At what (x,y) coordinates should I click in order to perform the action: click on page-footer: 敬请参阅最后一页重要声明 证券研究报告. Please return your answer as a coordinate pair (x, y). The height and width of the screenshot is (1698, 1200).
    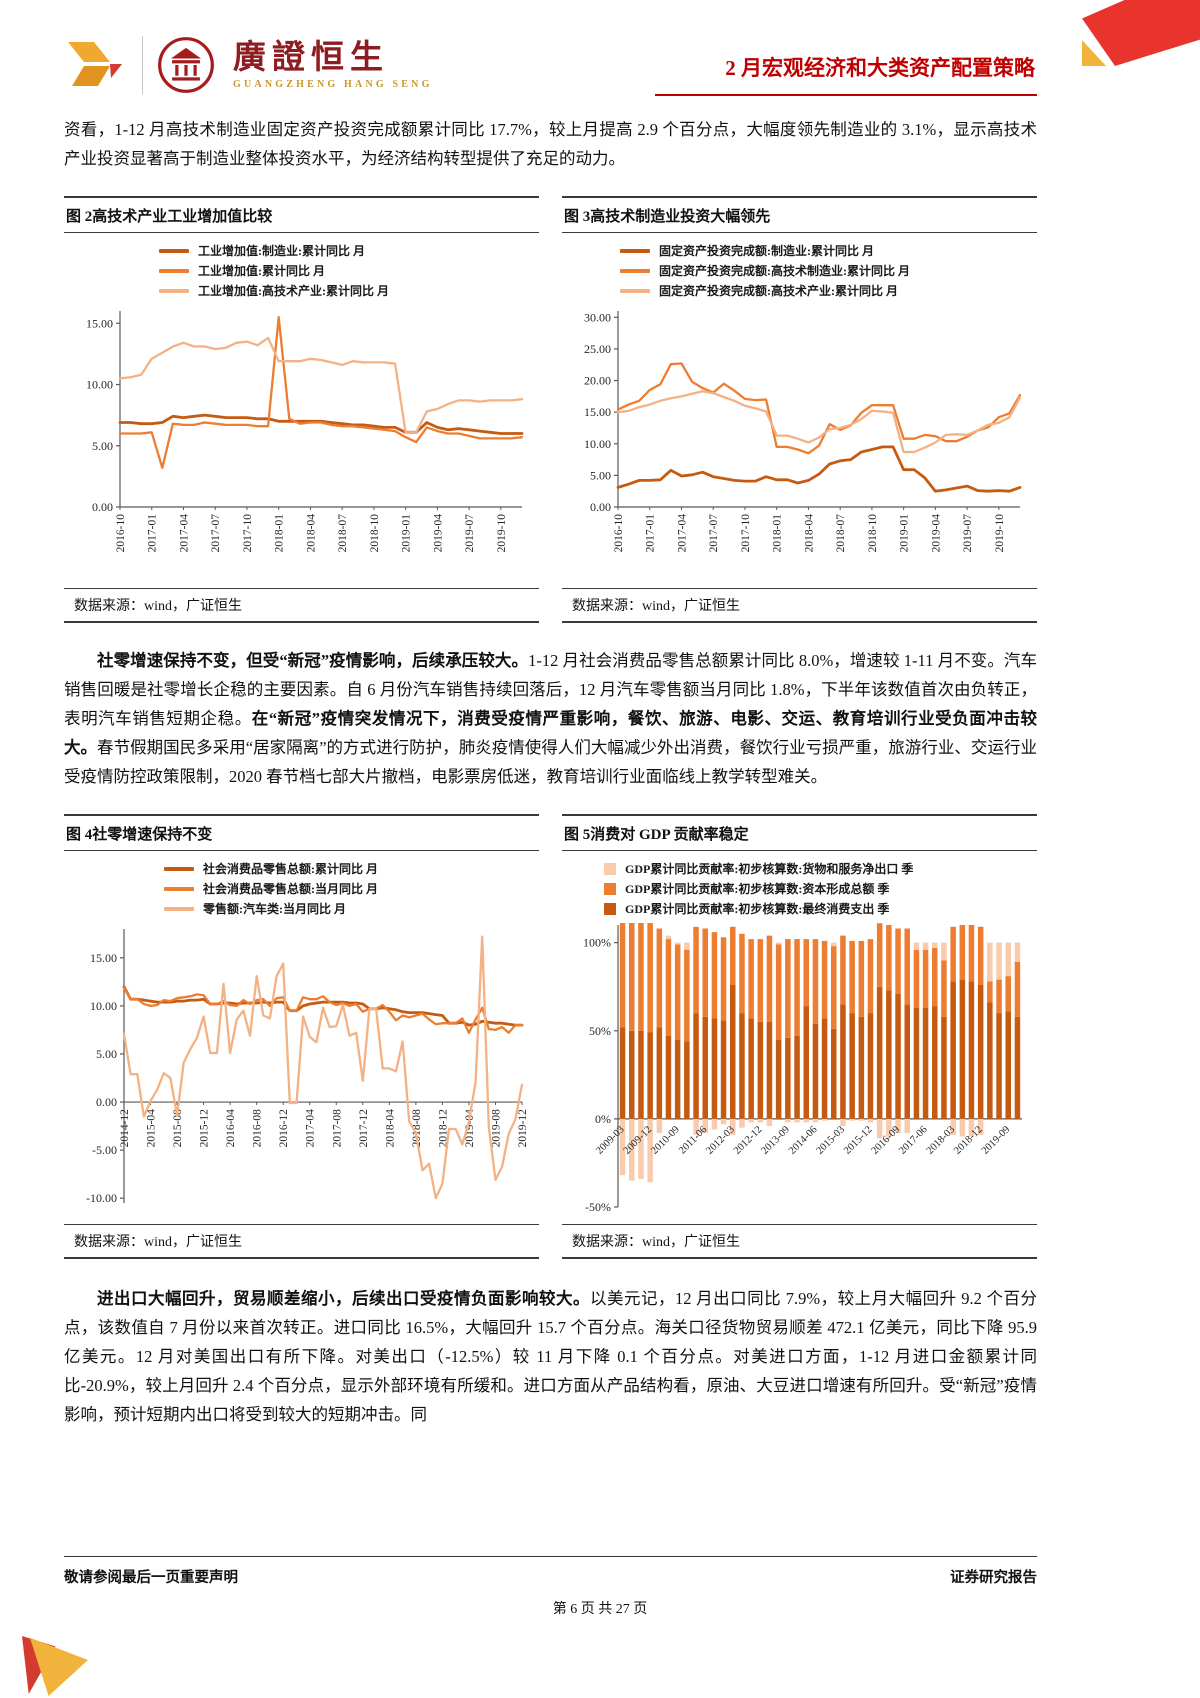
    Looking at the image, I should click on (550, 1571).